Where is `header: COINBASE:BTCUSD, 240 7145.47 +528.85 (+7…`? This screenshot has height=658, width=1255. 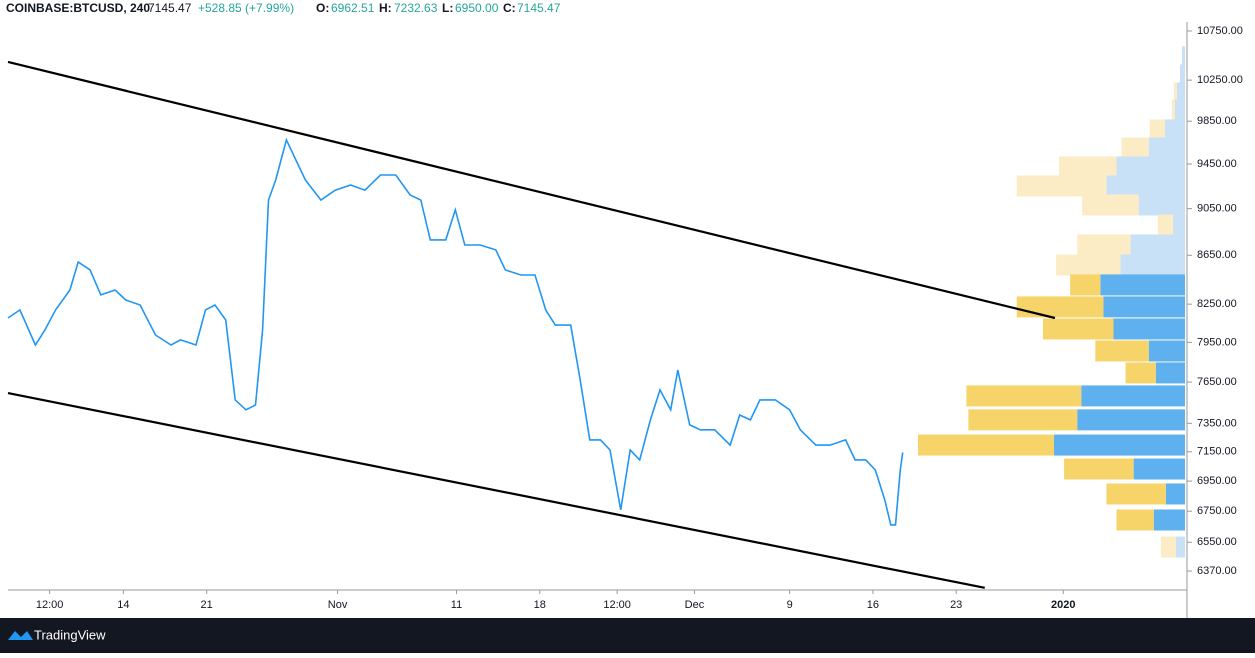 header: COINBASE:BTCUSD, 240 7145.47 +528.85 (+7… is located at coordinates (283, 8).